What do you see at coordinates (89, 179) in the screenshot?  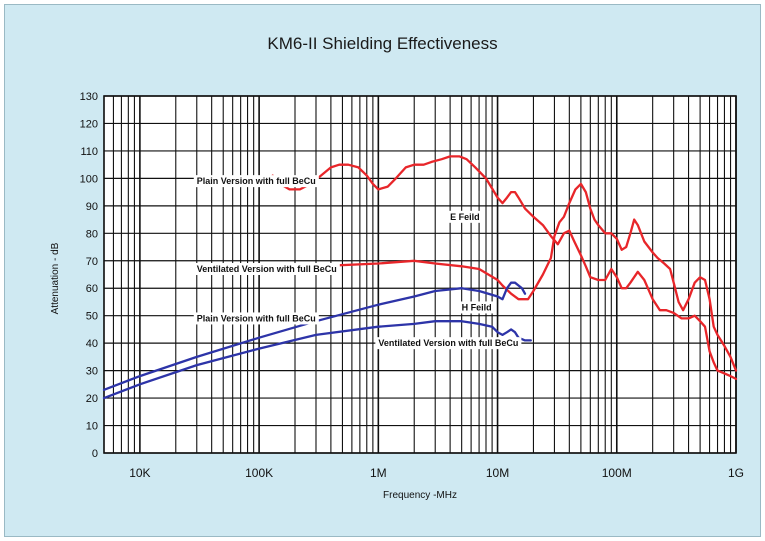 I see `y-tick-label: 100` at bounding box center [89, 179].